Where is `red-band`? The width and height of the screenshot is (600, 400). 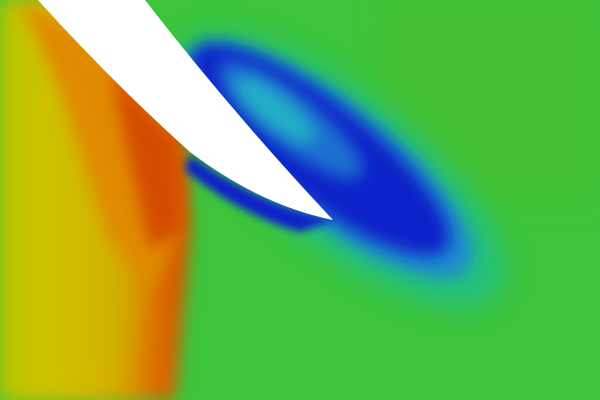
red-band is located at coordinates (147, 160).